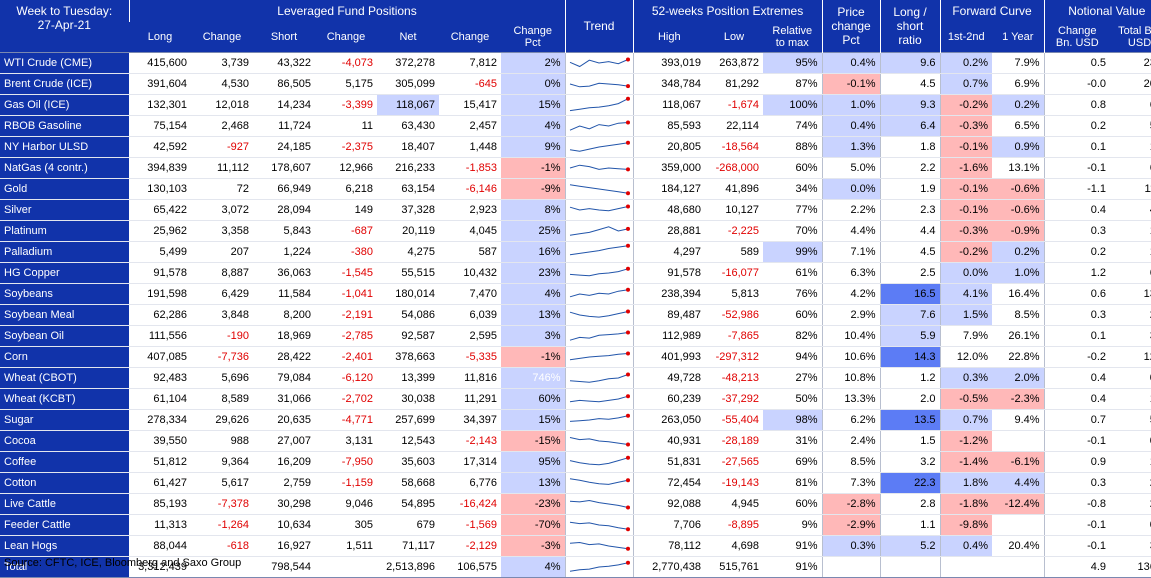 This screenshot has width=1151, height=578. I want to click on fc-1year-cell: 0.2%, so click(1018, 252).